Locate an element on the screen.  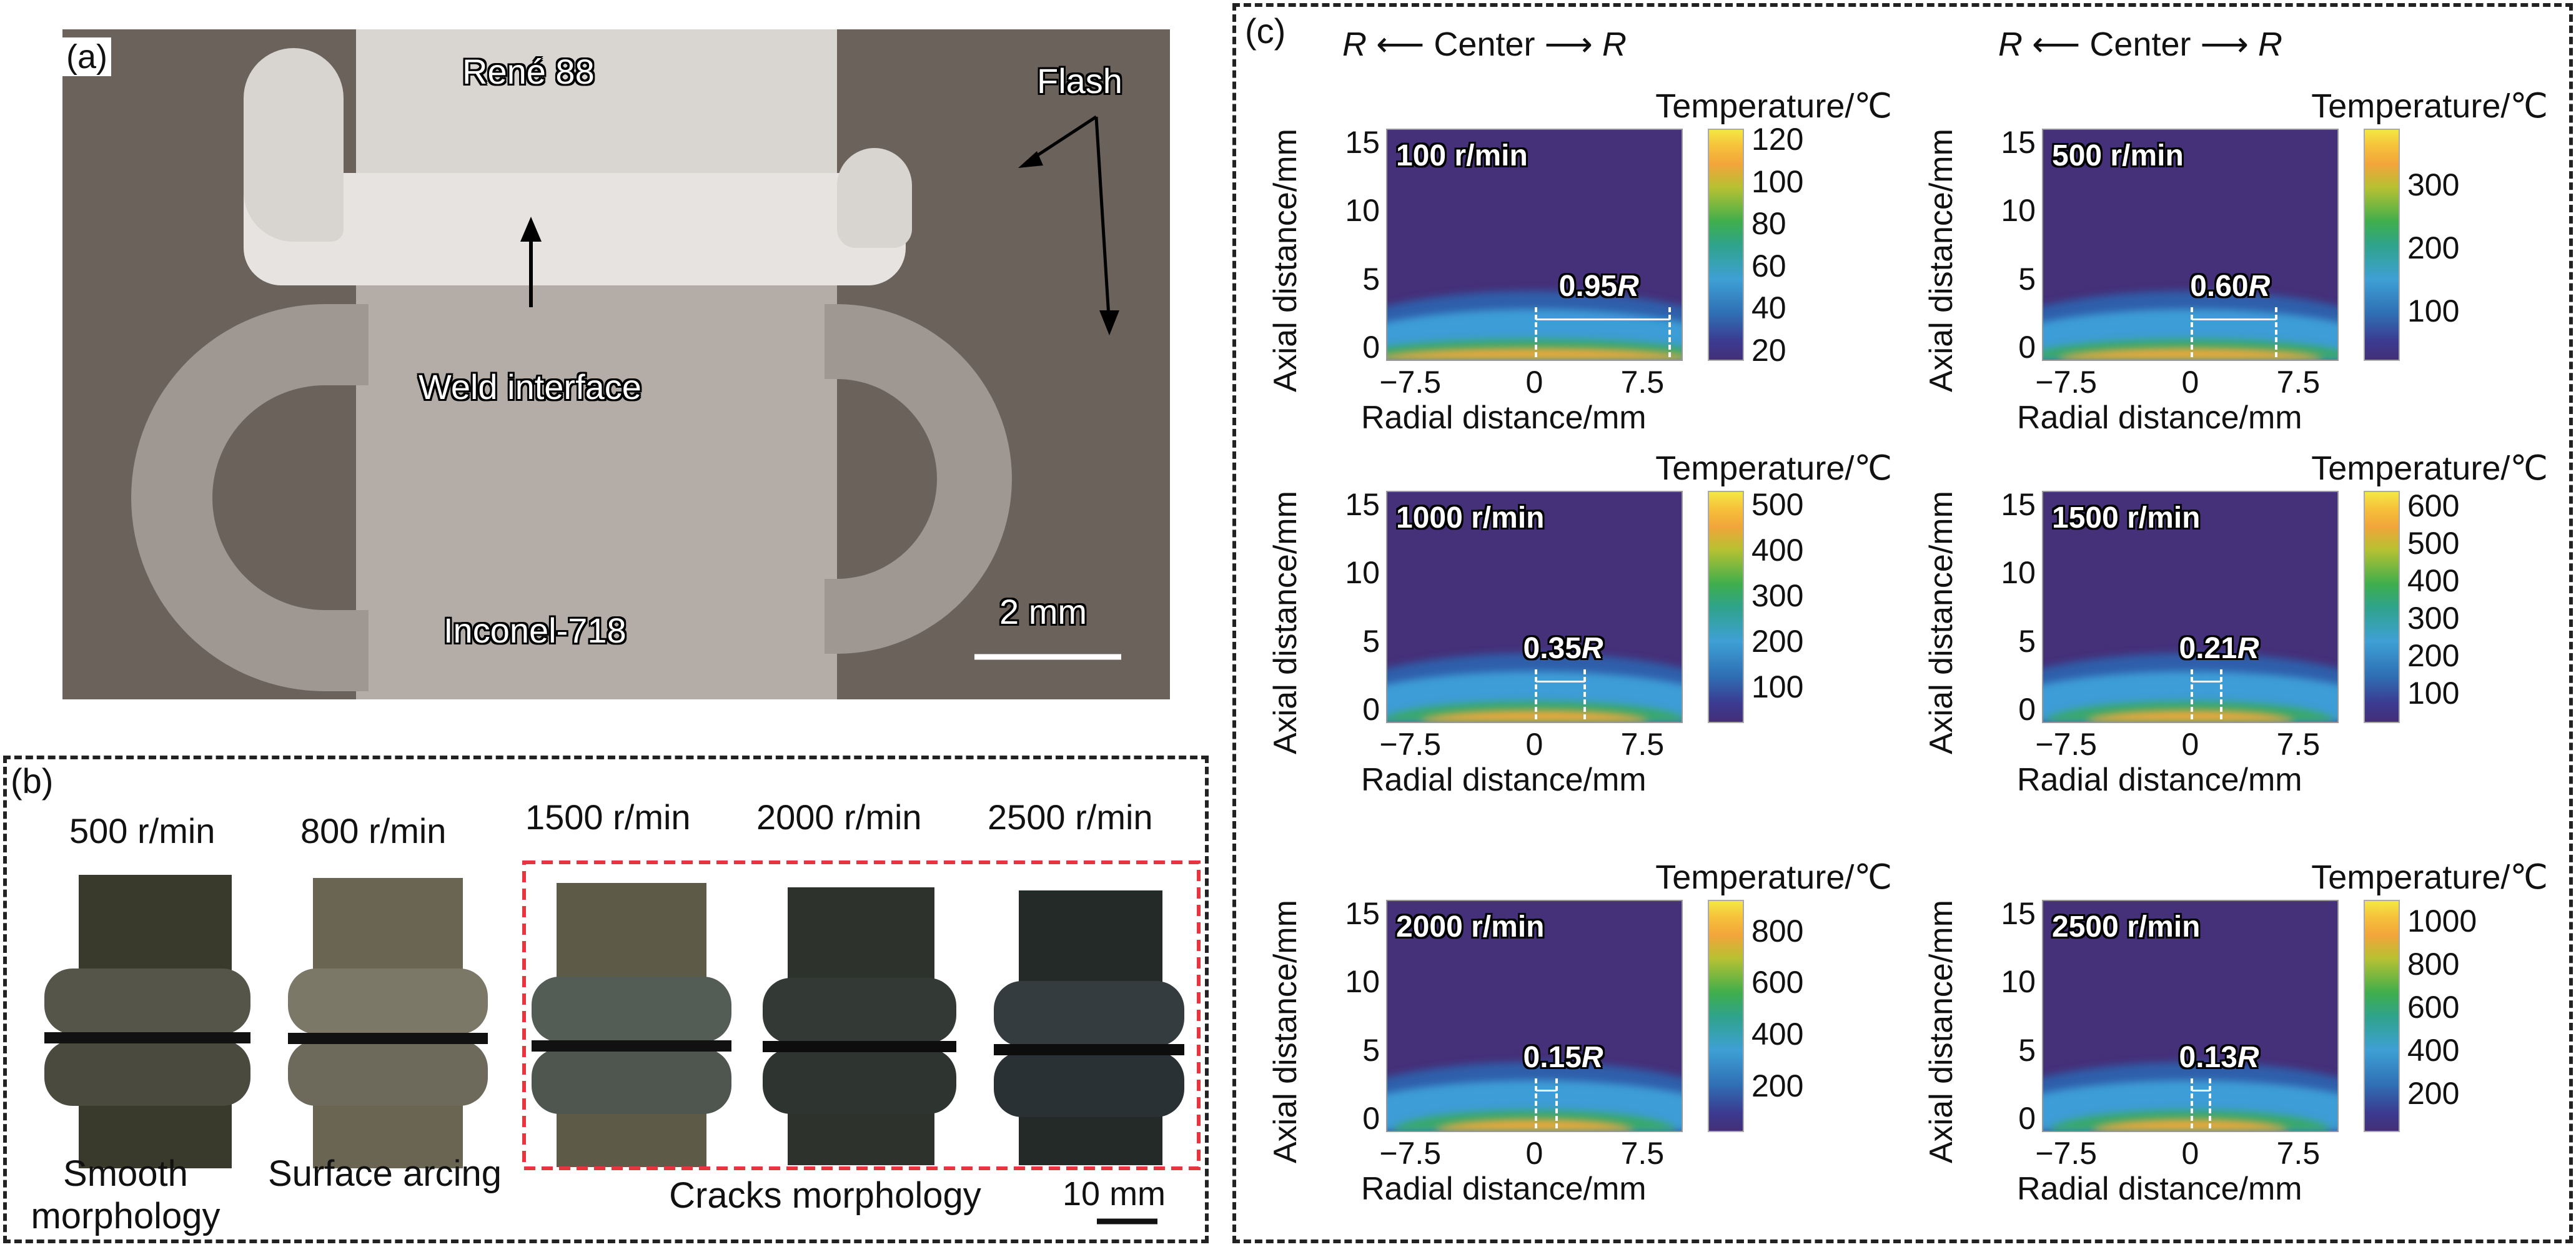
speed-annotation: 500 r/min is located at coordinates (2118, 155).